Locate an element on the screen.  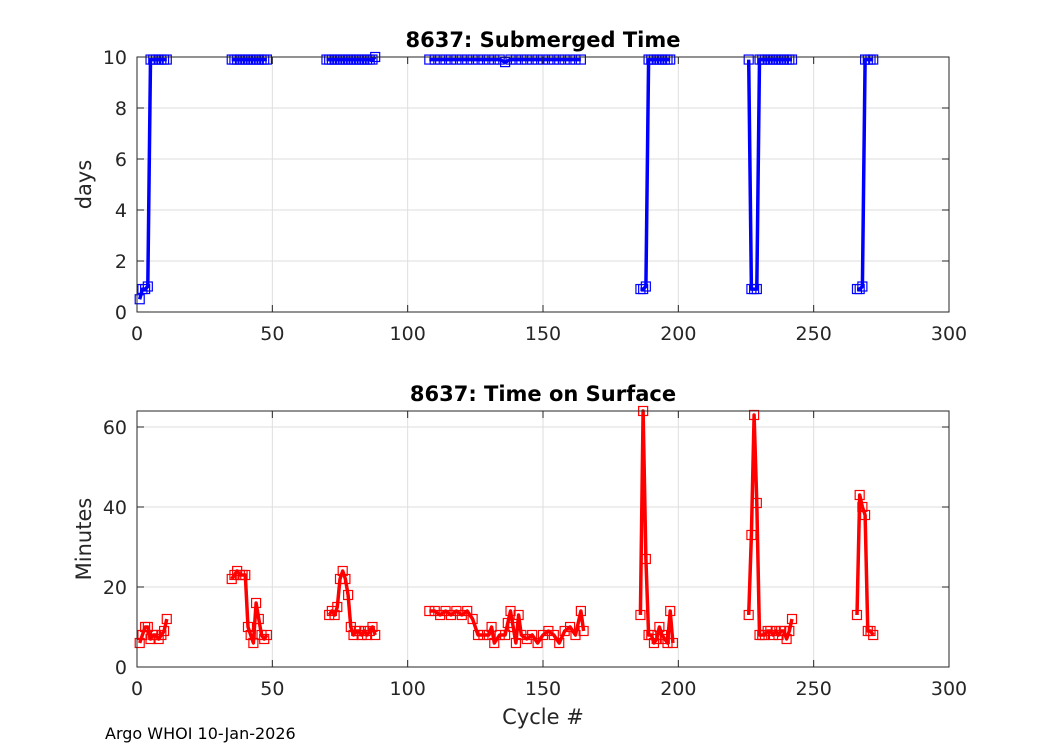
surface-x-axis-label: Cycle # is located at coordinates (543, 717).